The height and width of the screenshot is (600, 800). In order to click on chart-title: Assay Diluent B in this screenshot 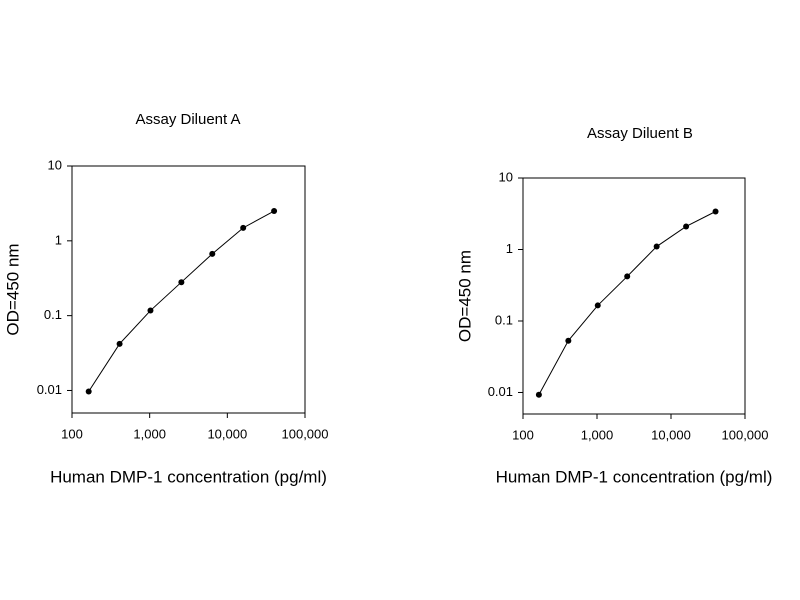, I will do `click(640, 133)`.